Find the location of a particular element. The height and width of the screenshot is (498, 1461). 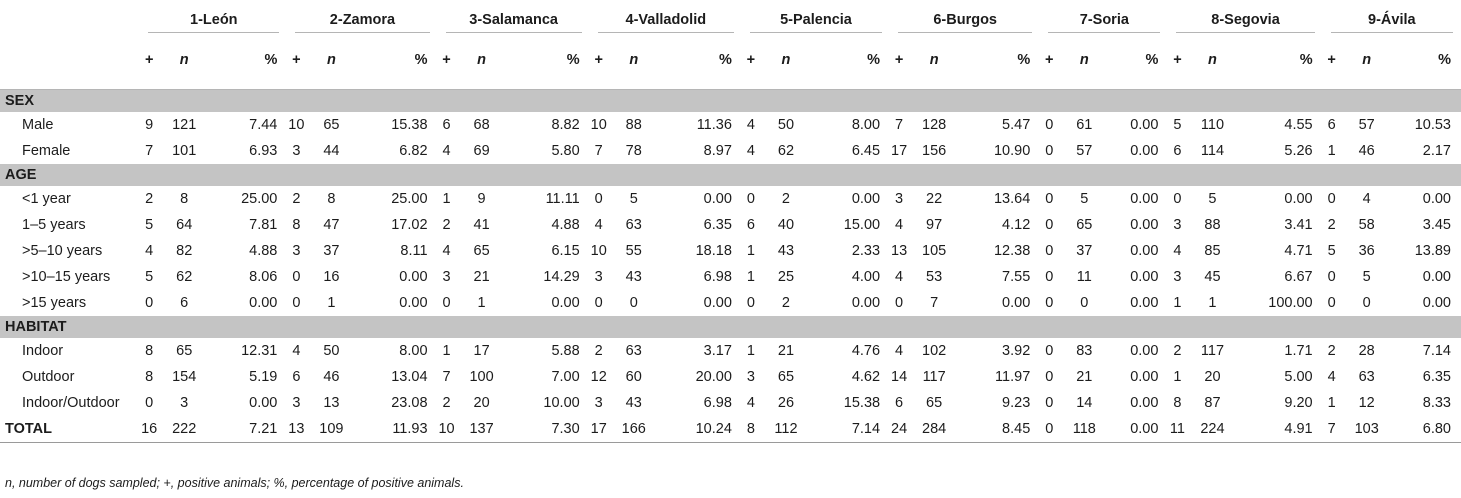

percent-cell: 7.00 is located at coordinates (565, 377).